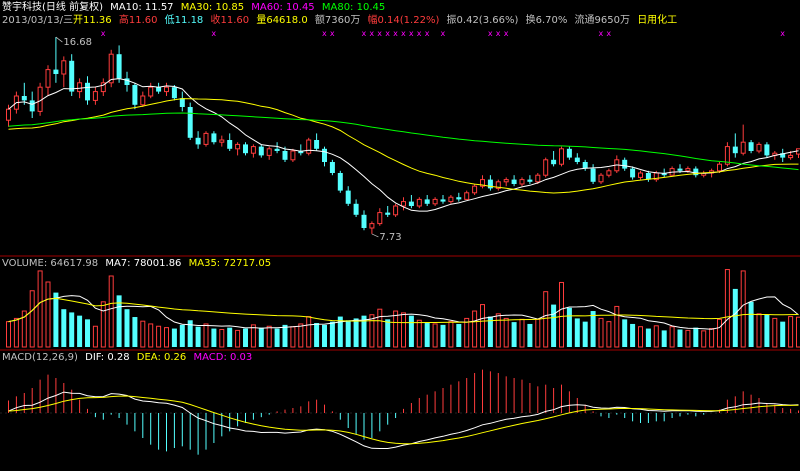 The image size is (800, 471). What do you see at coordinates (107, 357) in the screenshot?
I see `macd-dif: DIF: 0.28` at bounding box center [107, 357].